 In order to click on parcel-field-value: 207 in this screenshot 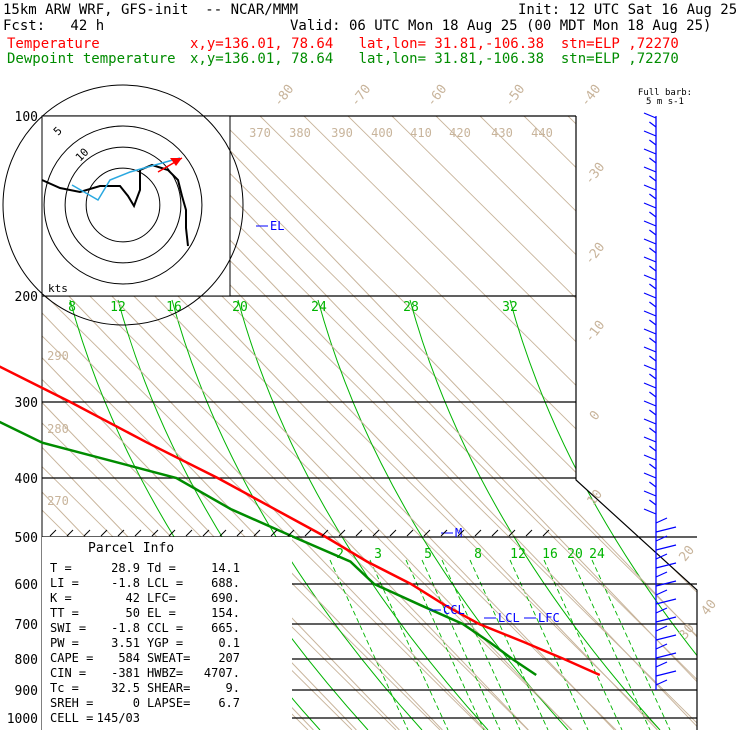, I will do `click(229, 658)`.